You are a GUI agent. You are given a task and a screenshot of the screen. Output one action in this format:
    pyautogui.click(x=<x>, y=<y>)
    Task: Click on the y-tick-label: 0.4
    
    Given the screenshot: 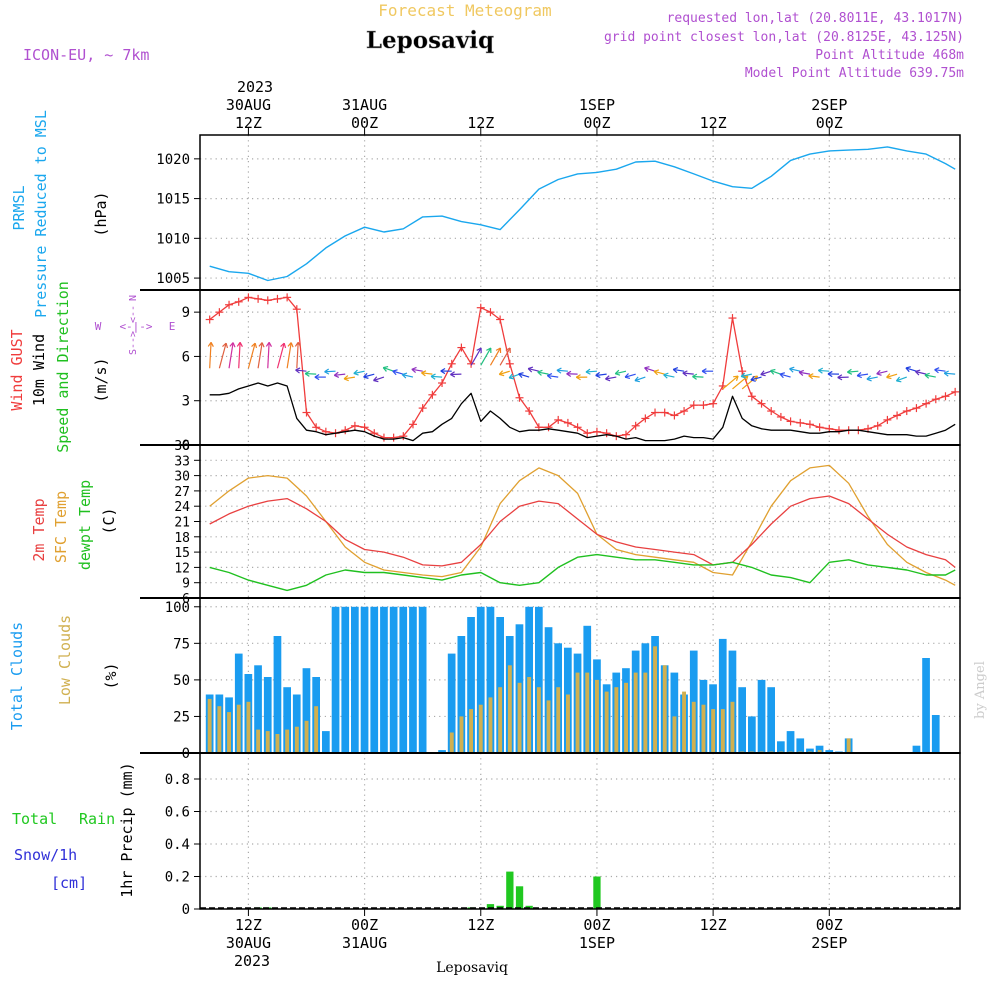 What is the action you would take?
    pyautogui.click(x=177, y=845)
    